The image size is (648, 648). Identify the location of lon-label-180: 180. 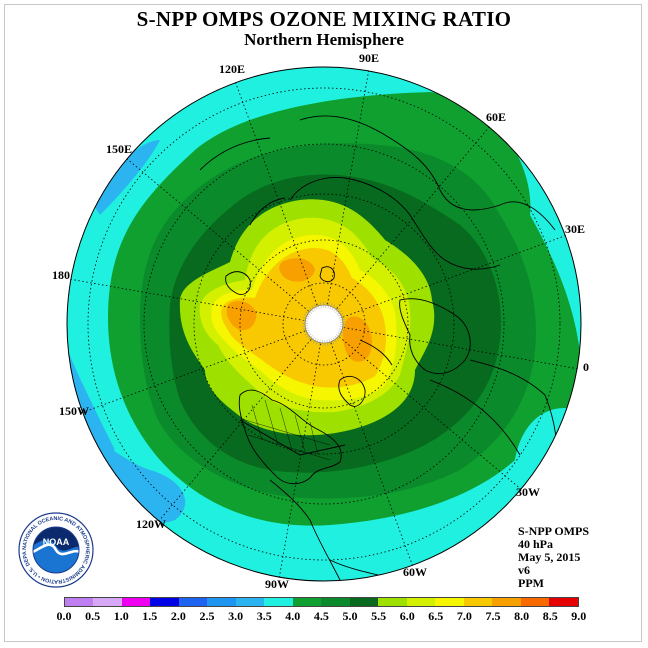
(61, 275).